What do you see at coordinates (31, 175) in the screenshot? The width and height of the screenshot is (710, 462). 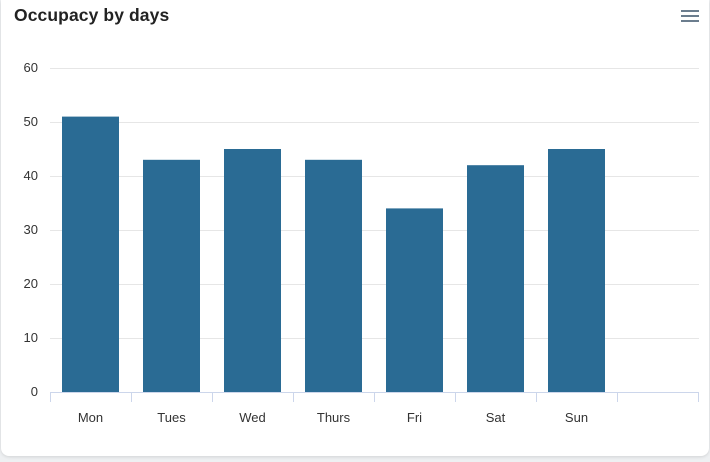 I see `y-tick-label: 40` at bounding box center [31, 175].